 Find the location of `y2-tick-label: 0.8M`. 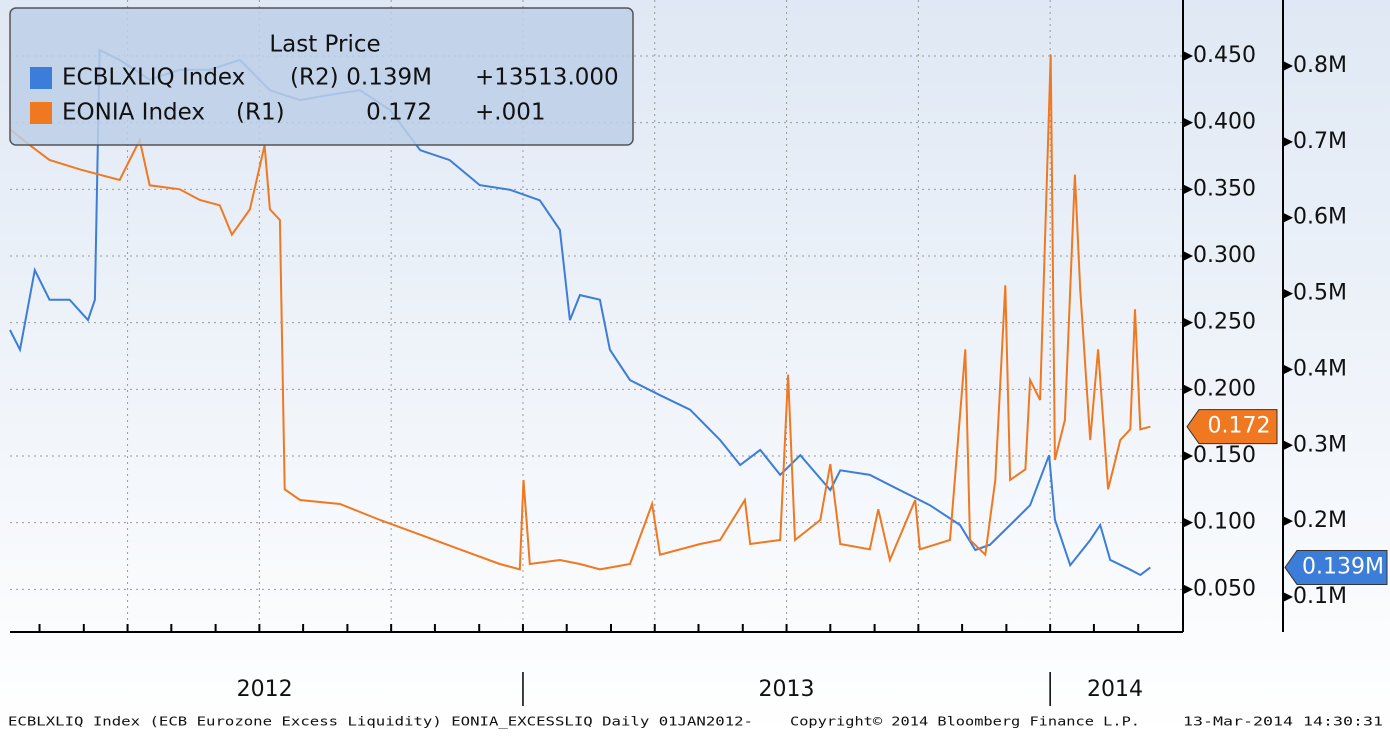

y2-tick-label: 0.8M is located at coordinates (1320, 65).